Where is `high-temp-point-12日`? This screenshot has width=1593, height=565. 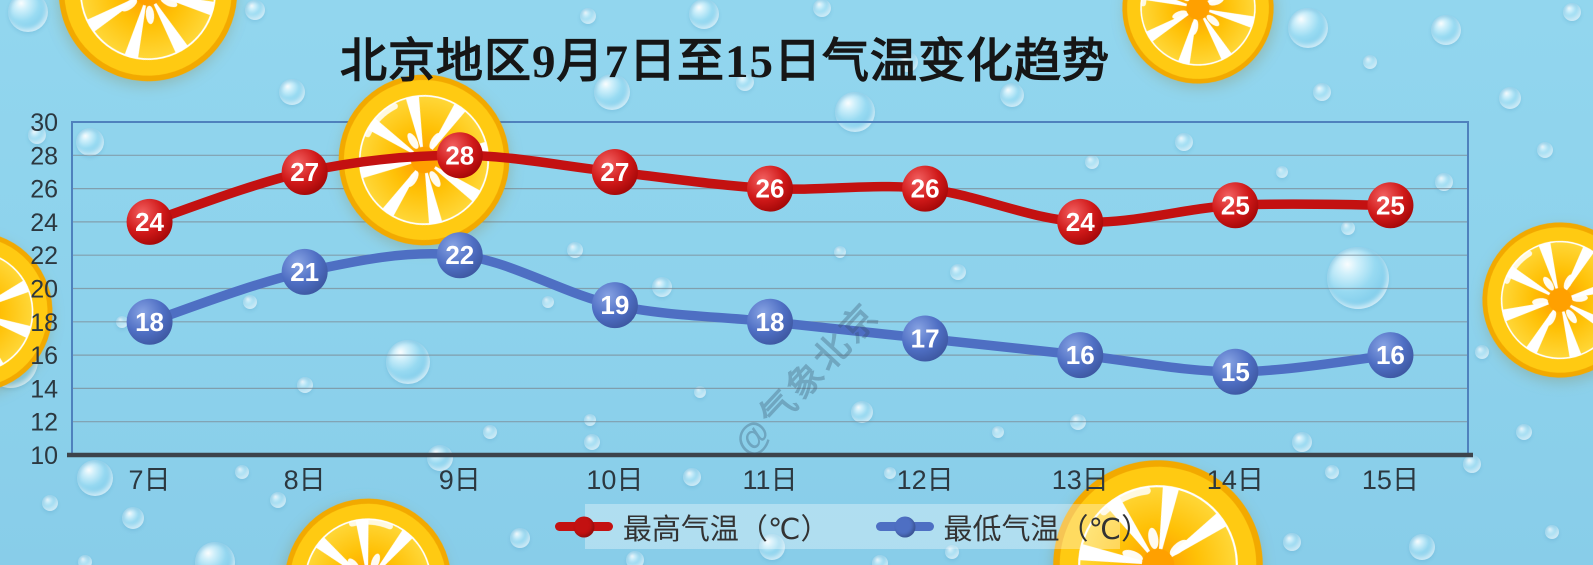
high-temp-point-12日 is located at coordinates (925, 188).